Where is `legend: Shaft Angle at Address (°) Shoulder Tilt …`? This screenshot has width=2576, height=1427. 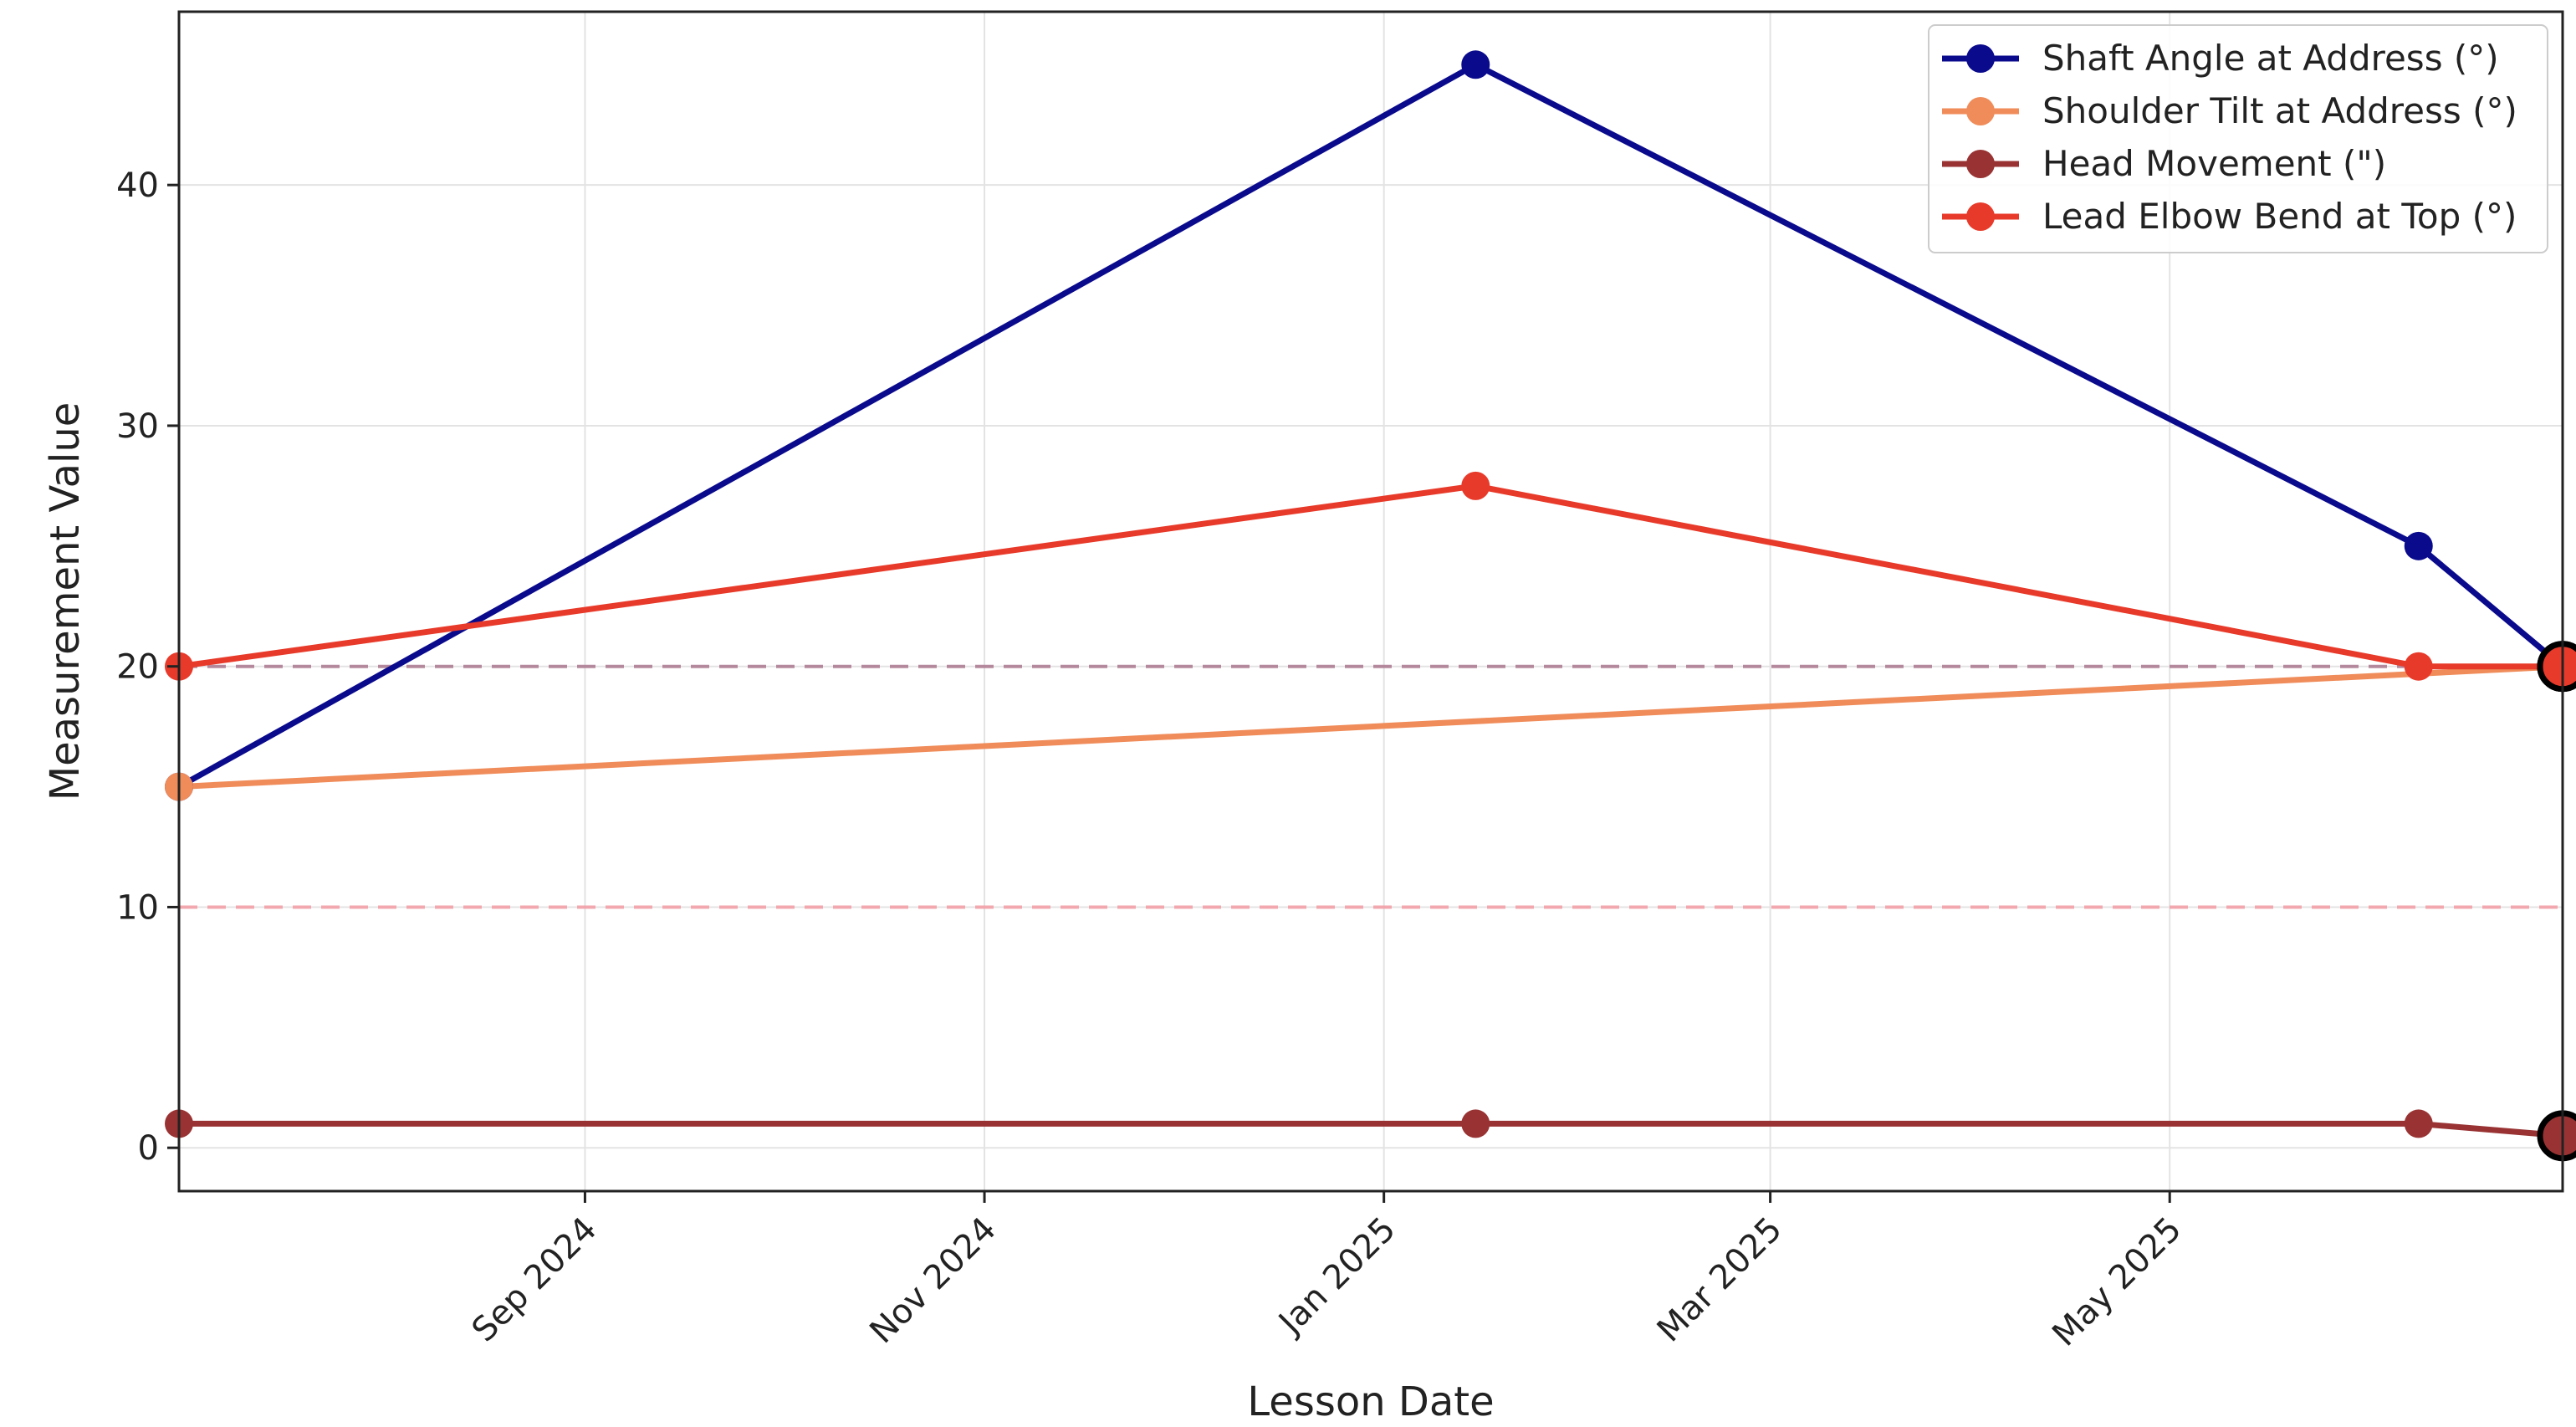
legend: Shaft Angle at Address (°) Shoulder Tilt … is located at coordinates (2238, 139).